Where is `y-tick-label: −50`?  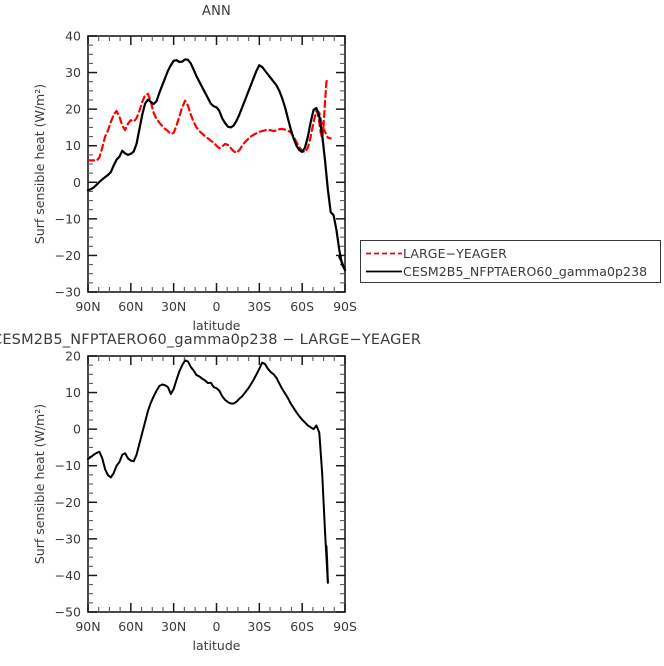
y-tick-label: −50 is located at coordinates (68, 612).